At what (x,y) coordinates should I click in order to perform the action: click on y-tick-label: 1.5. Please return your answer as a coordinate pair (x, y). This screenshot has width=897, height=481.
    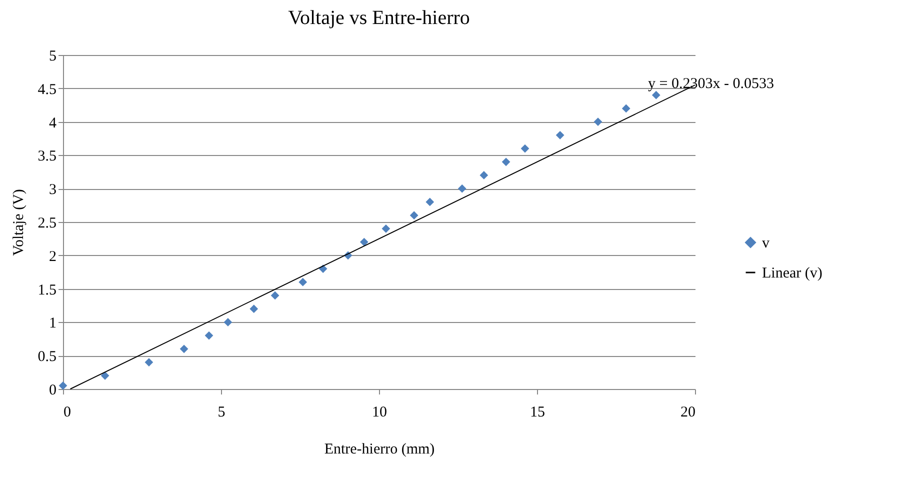
    Looking at the image, I should click on (47, 290).